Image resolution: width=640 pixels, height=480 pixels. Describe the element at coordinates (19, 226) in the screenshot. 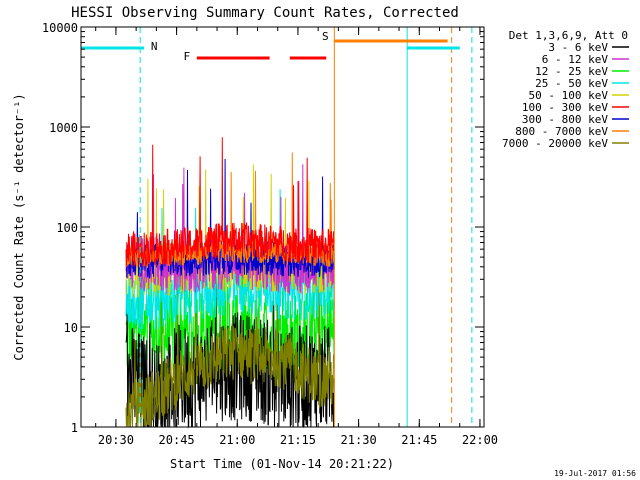

I see `y-axis-label: Corrected Count Rate (s⁻¹ detector⁻¹)` at that location.